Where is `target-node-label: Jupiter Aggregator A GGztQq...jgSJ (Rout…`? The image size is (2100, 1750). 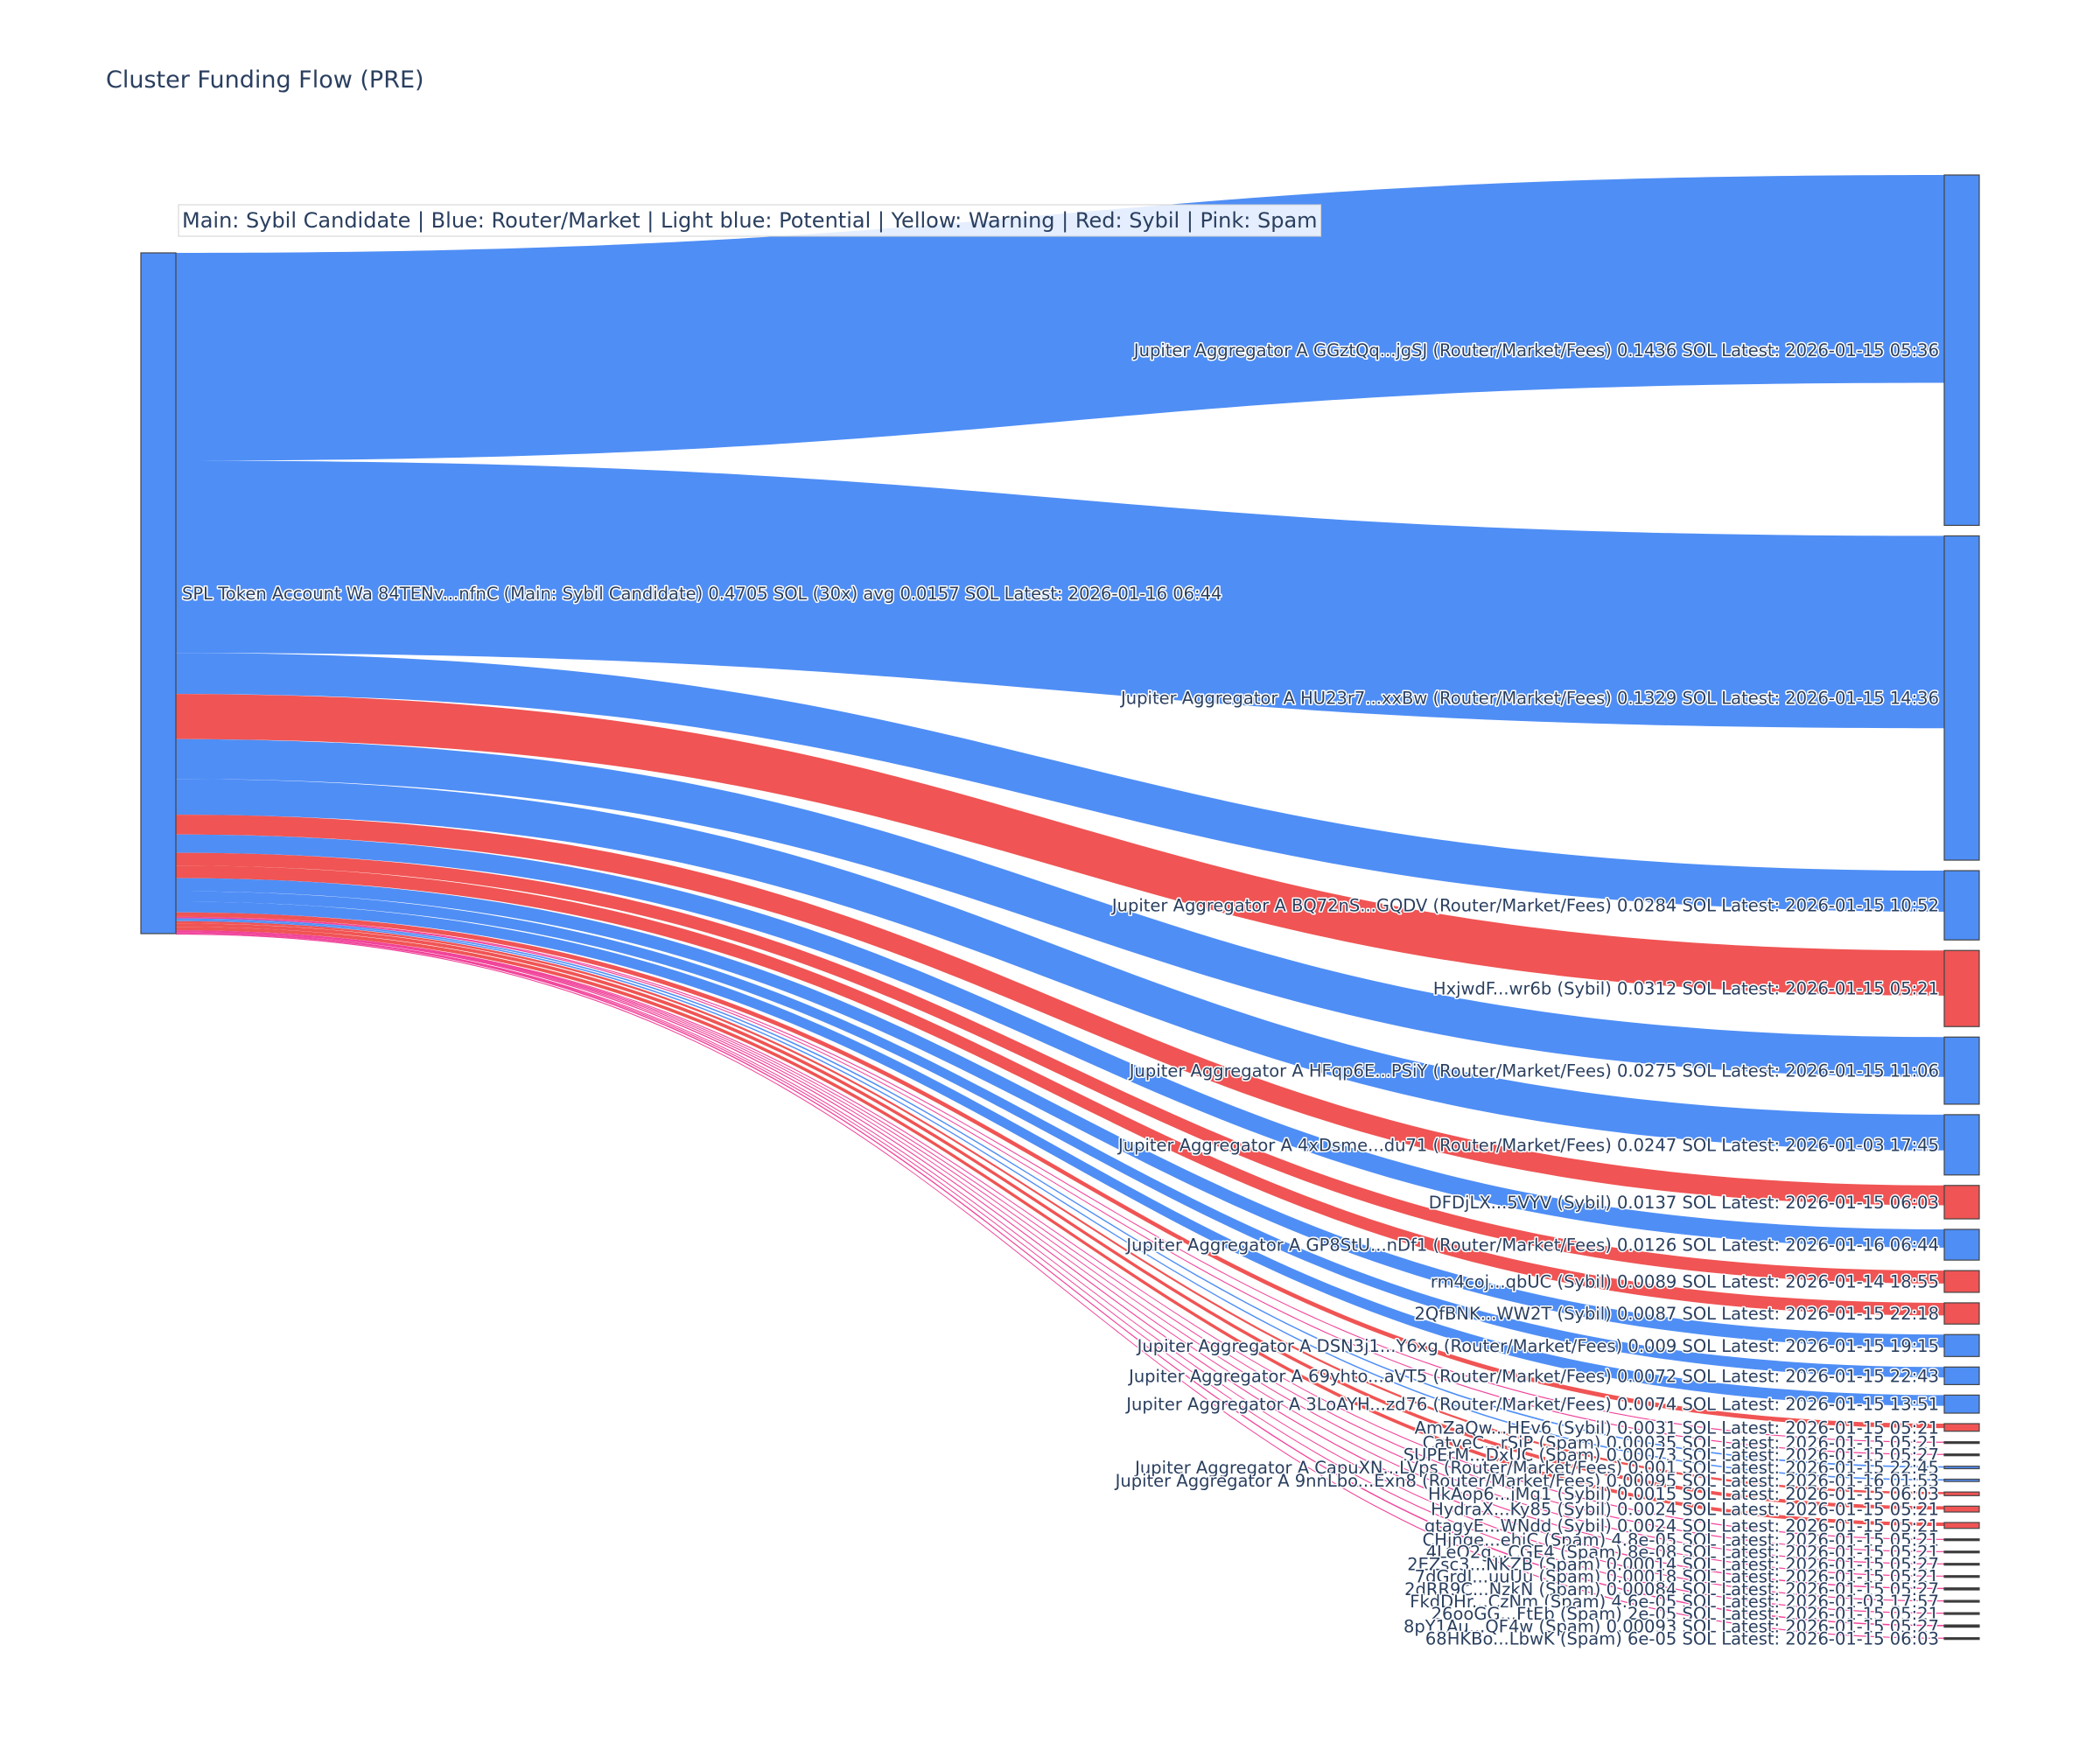 target-node-label: Jupiter Aggregator A GGztQq...jgSJ (Rout… is located at coordinates (1535, 350).